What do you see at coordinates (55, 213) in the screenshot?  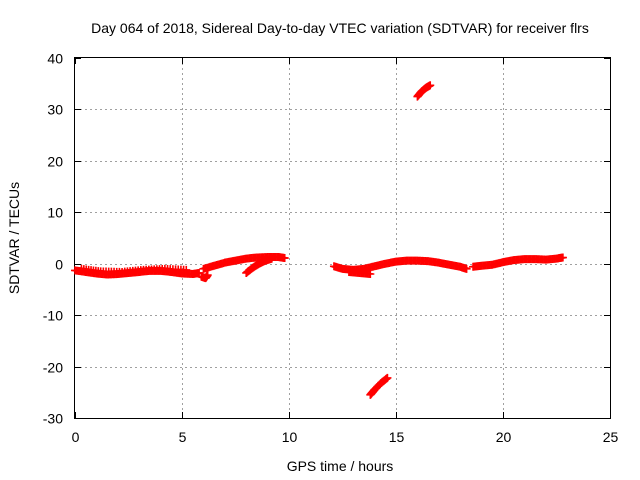 I see `y-tick-label: 10` at bounding box center [55, 213].